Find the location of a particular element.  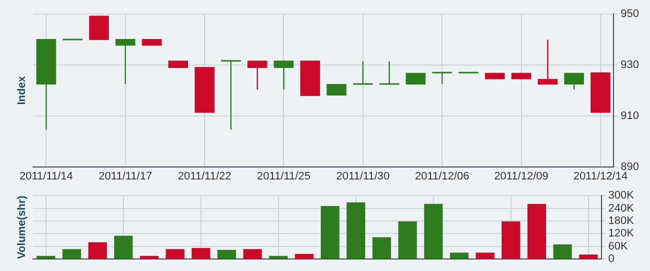

y-tick-label: 0 is located at coordinates (611, 259).